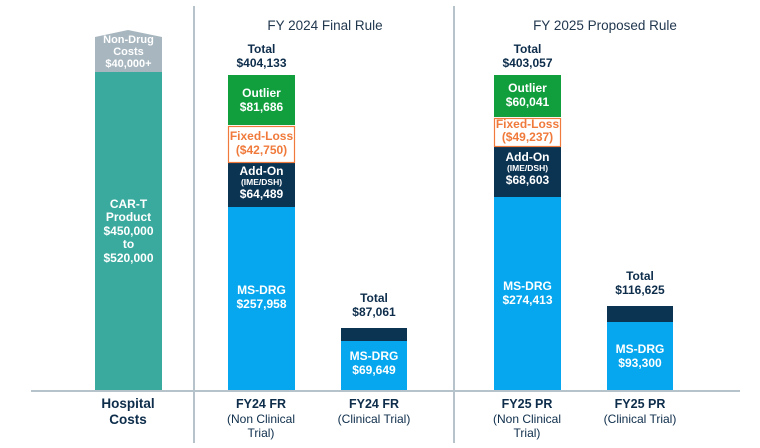 This screenshot has width=760, height=448. What do you see at coordinates (128, 40) in the screenshot?
I see `non-drug-label-line1: Non-Drug` at bounding box center [128, 40].